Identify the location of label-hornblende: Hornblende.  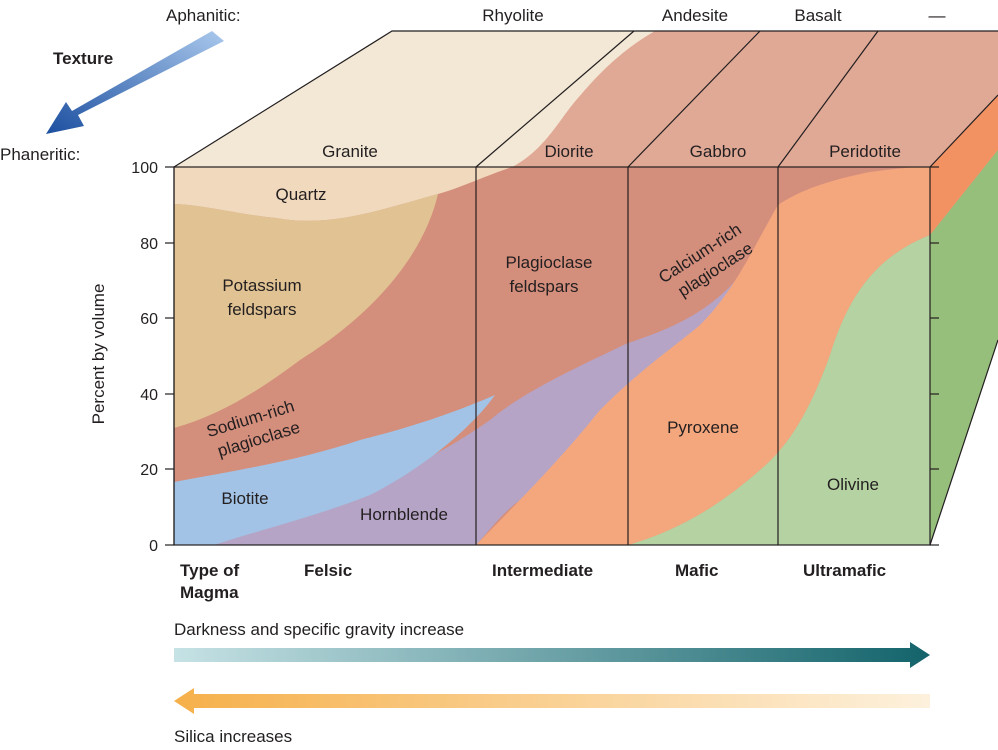
(404, 514).